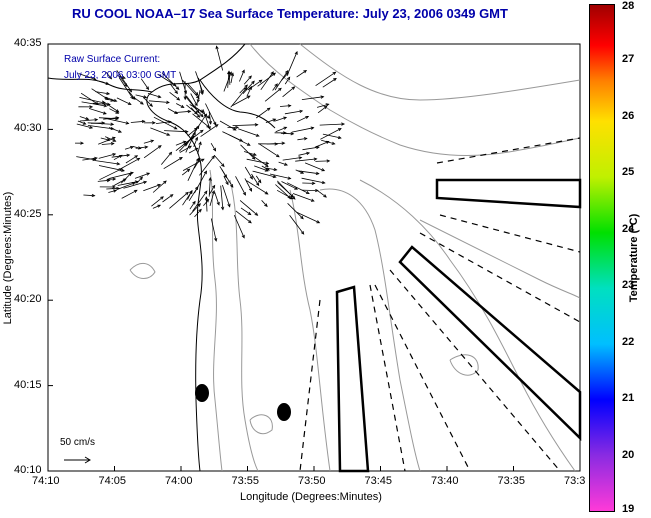 The width and height of the screenshot is (651, 518). Describe the element at coordinates (28, 128) in the screenshot. I see `y-tick-label: 40:30` at that location.